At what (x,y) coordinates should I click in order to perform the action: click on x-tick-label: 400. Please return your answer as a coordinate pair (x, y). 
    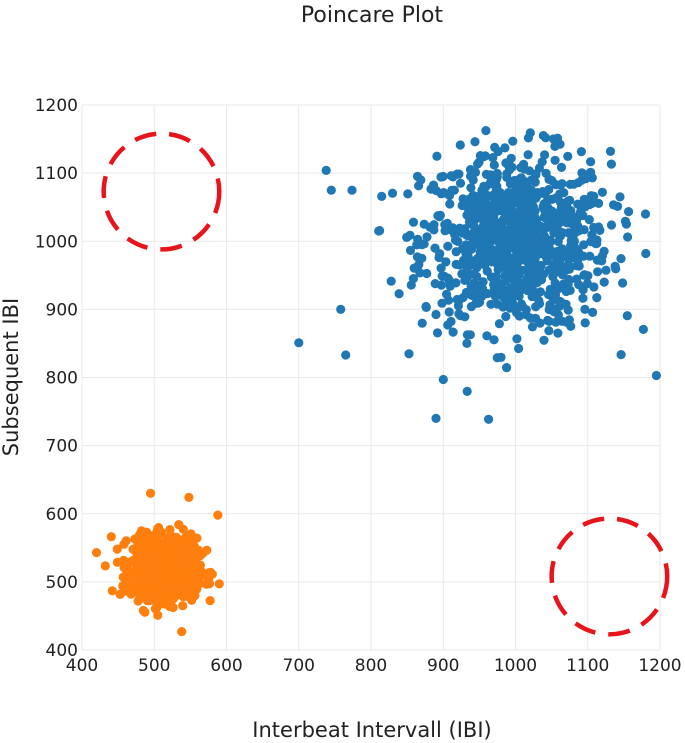
    Looking at the image, I should click on (82, 666).